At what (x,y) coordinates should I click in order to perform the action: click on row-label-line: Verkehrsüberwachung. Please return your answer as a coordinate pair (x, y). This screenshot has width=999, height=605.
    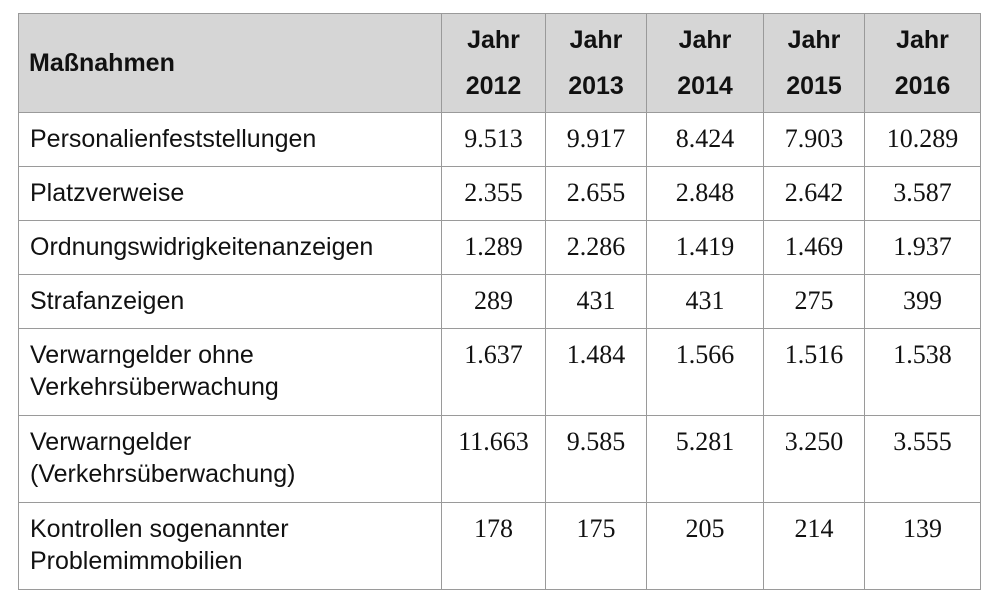
    Looking at the image, I should click on (154, 387).